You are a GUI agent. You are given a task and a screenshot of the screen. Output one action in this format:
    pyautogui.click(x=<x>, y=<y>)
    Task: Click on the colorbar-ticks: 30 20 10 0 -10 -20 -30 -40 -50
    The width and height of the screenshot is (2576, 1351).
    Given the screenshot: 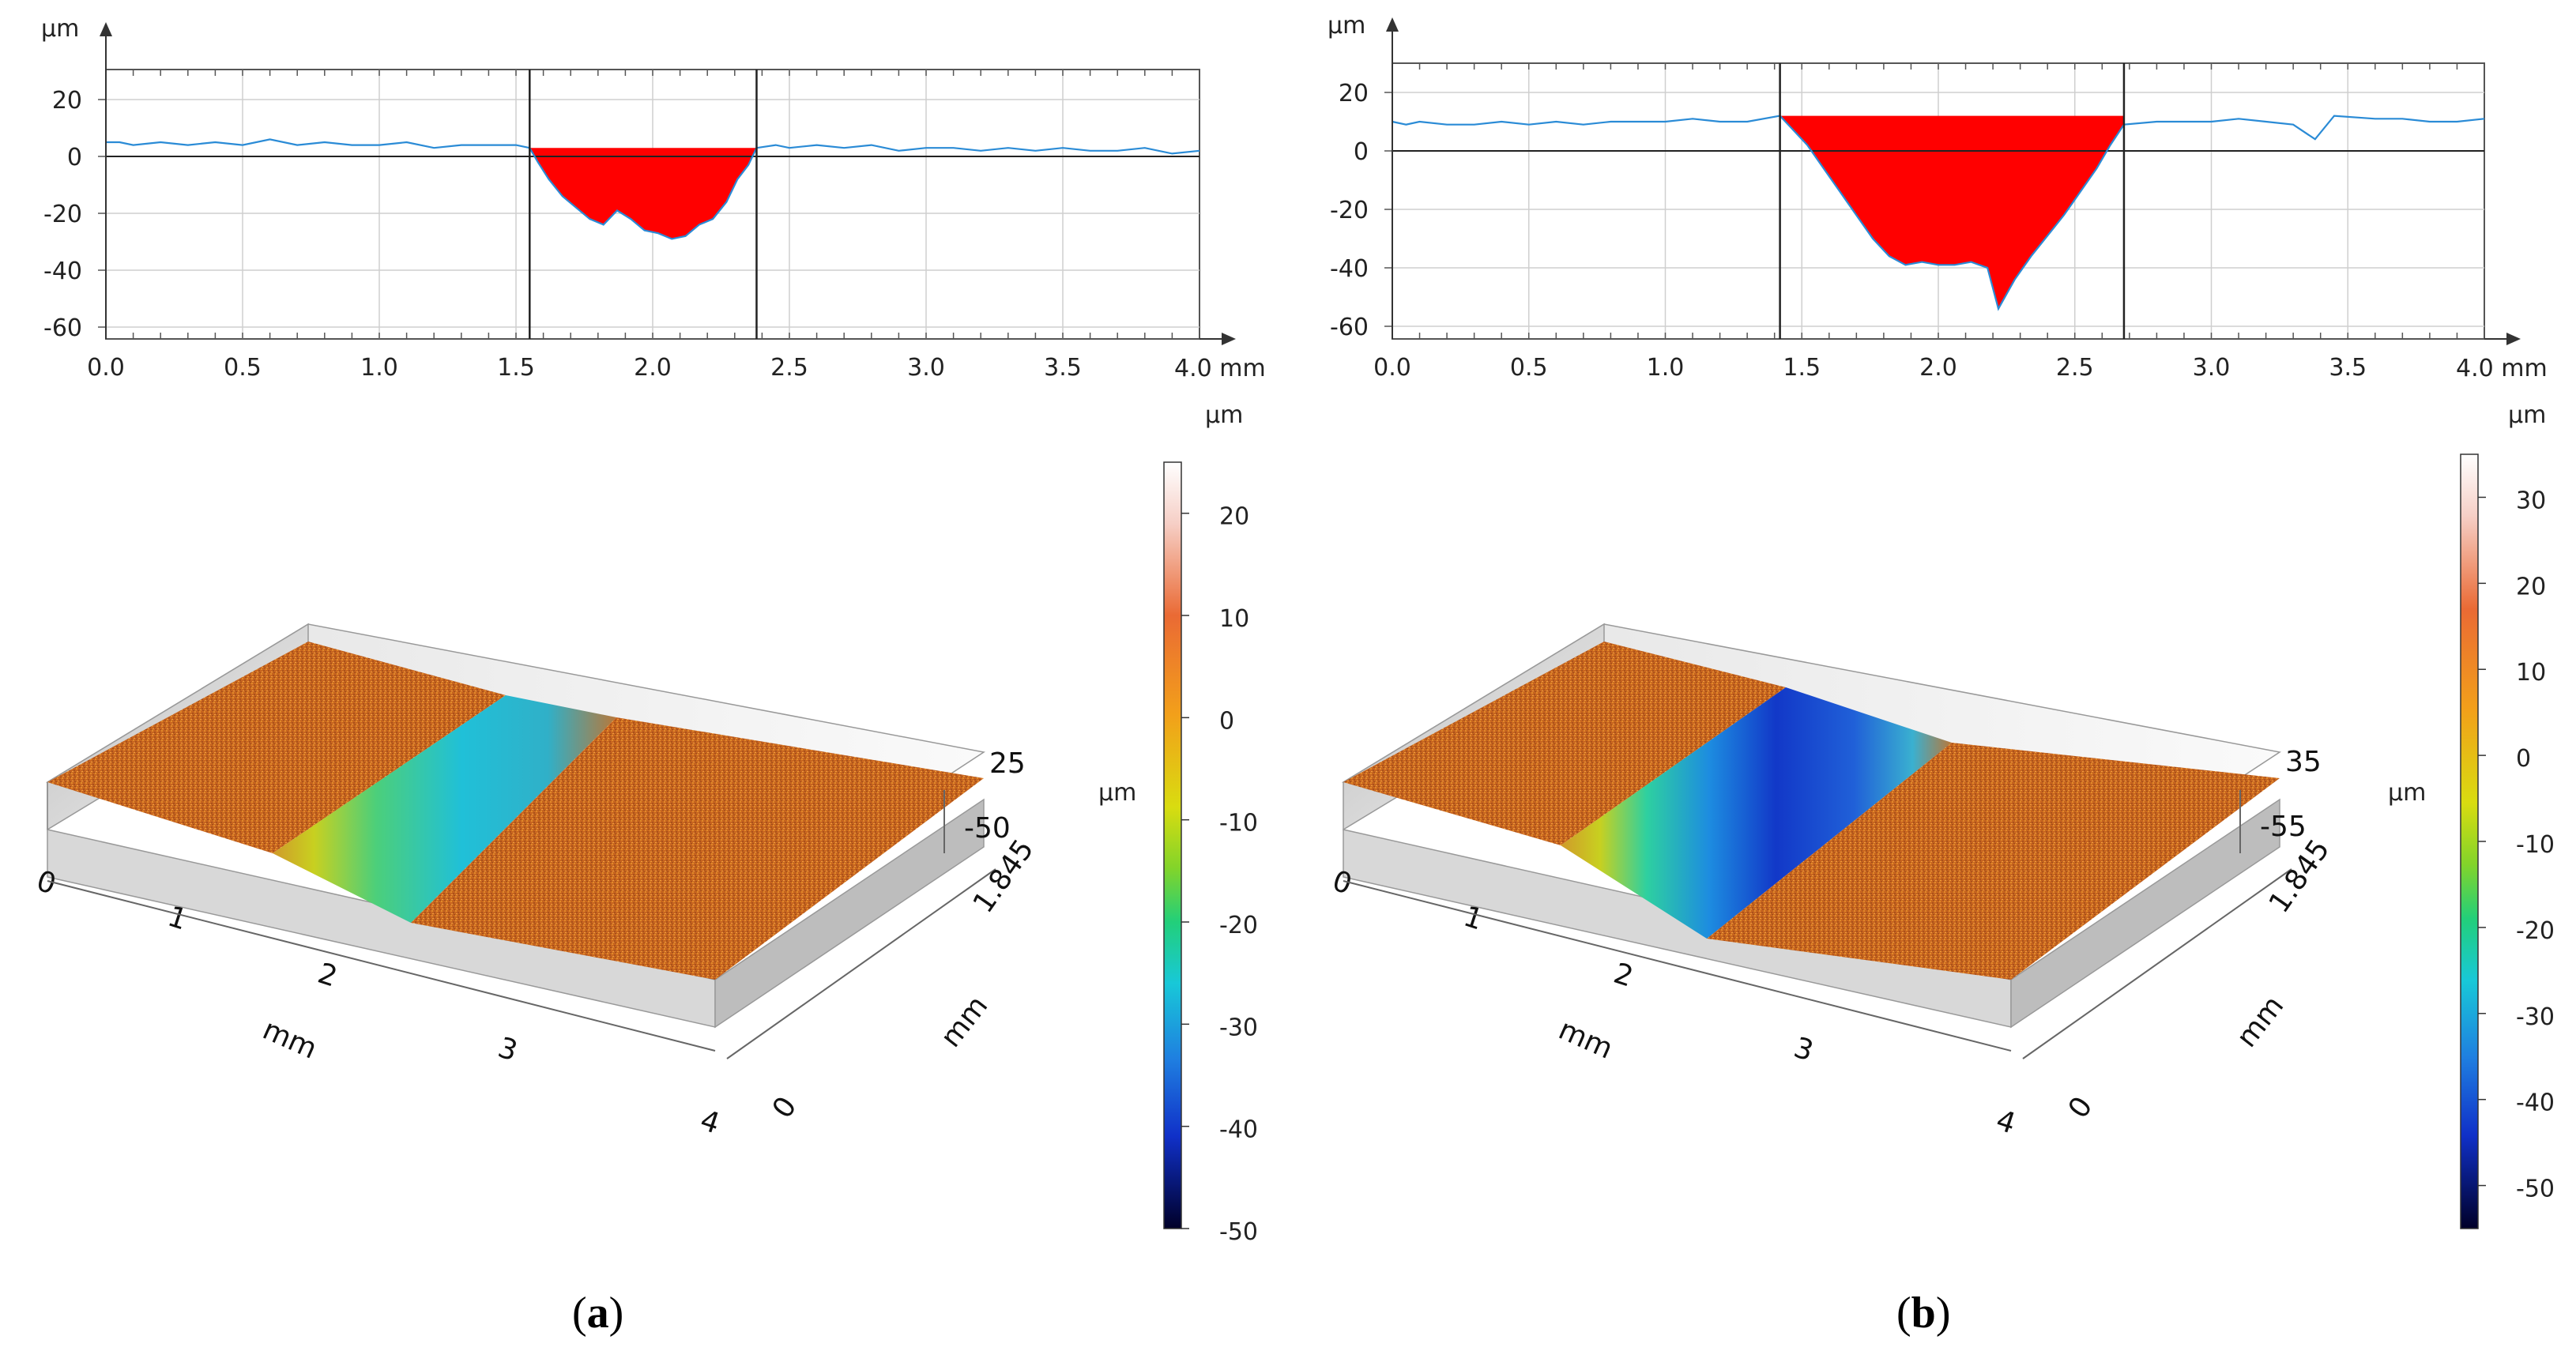 What is the action you would take?
    pyautogui.click(x=2516, y=845)
    